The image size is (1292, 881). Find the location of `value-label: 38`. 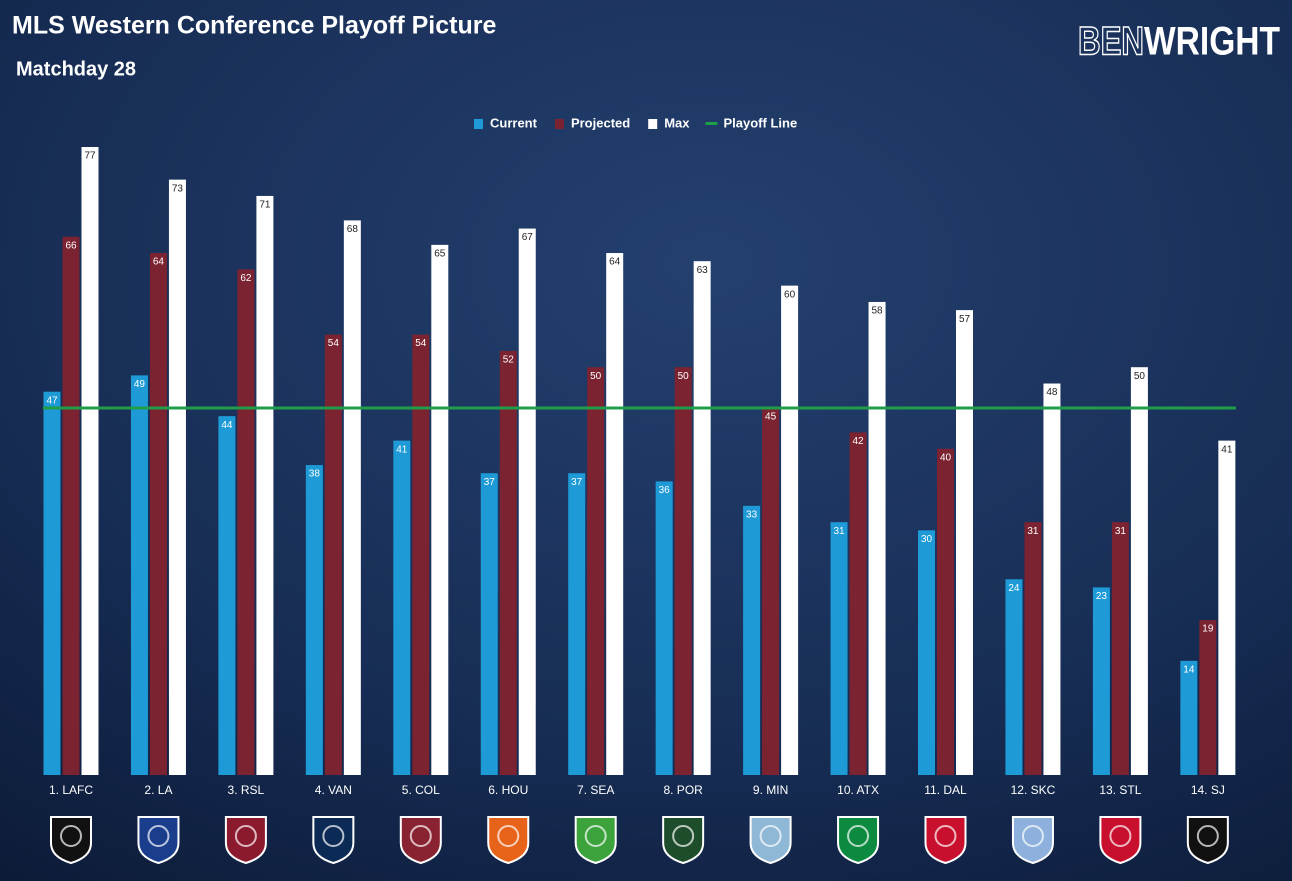

value-label: 38 is located at coordinates (315, 474).